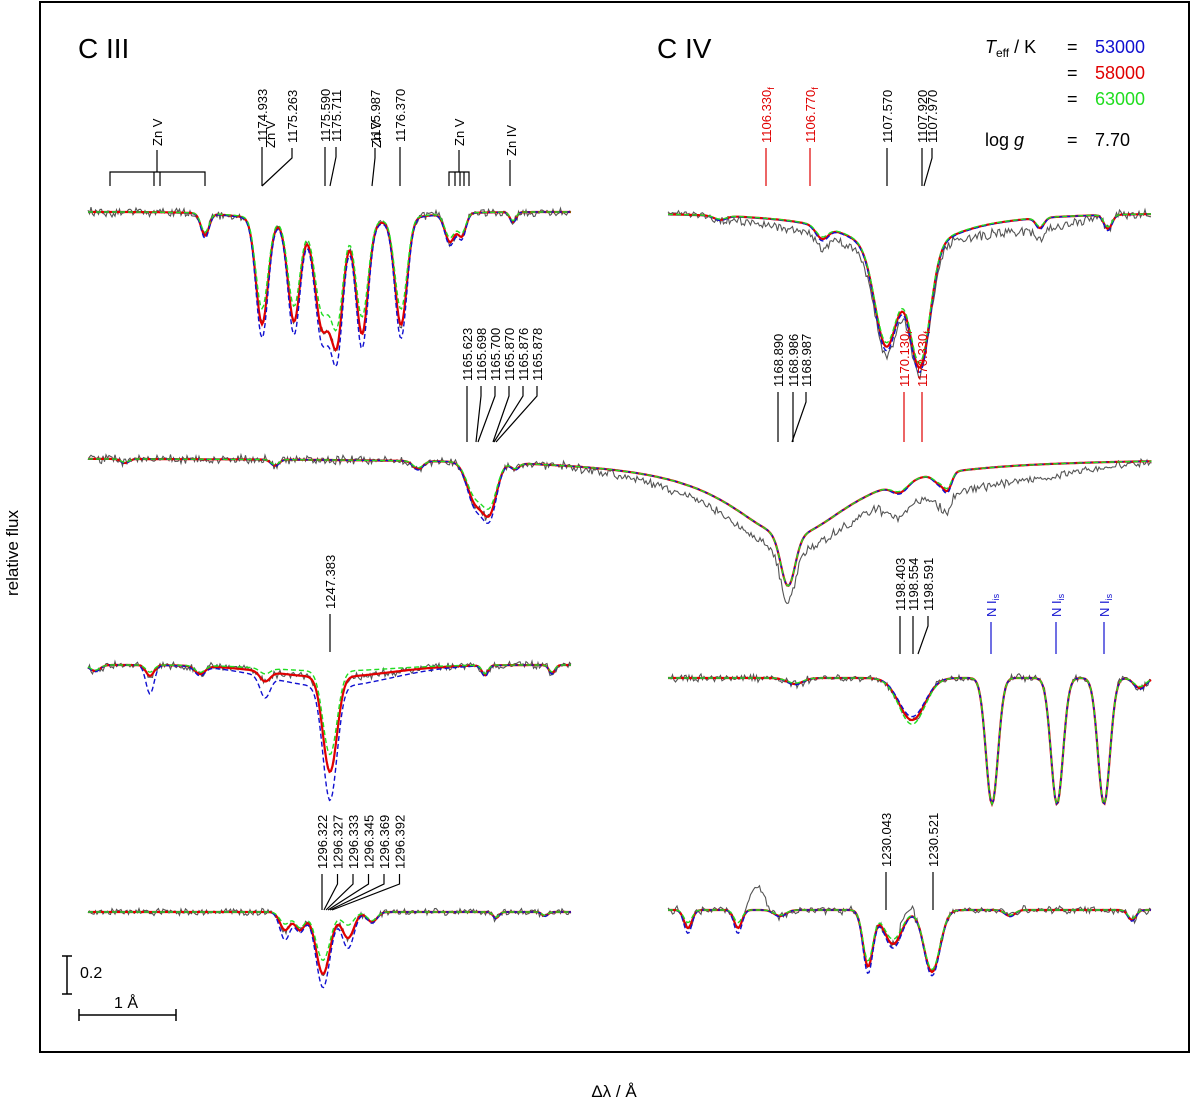 The height and width of the screenshot is (1104, 1200). I want to click on legend-teff-63000: 63000, so click(1120, 99).